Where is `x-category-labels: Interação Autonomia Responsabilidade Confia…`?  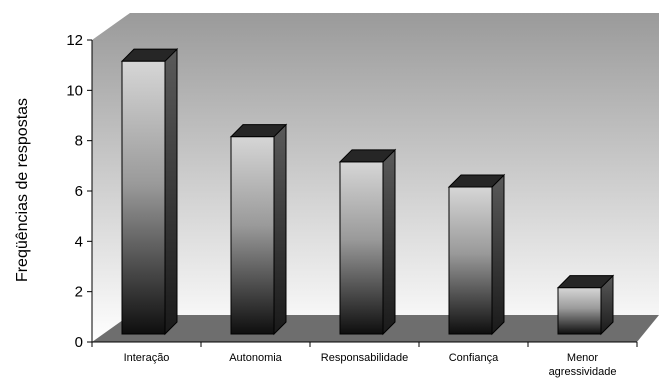 x-category-labels: Interação Autonomia Responsabilidade Confia… is located at coordinates (370, 365).